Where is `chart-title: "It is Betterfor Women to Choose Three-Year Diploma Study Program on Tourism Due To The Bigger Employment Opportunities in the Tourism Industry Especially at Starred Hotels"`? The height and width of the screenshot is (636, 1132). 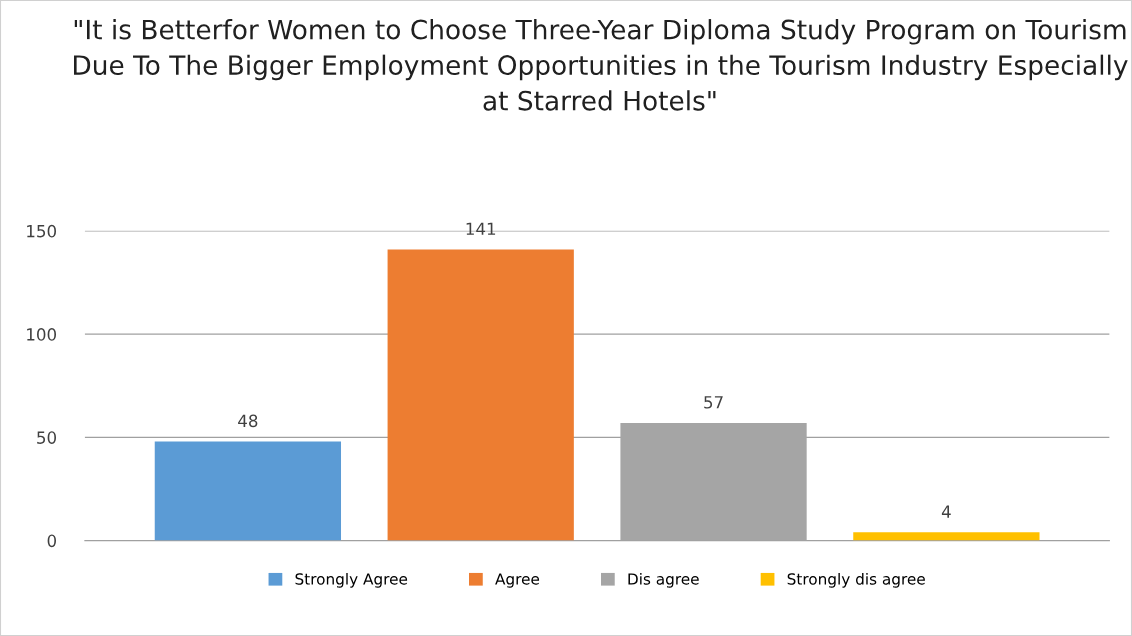 chart-title: "It is Betterfor Women to Choose Three-Year Diploma Study Program on Tourism Due To The Bigger Employment Opportunities in the Tourism Industry Especially at Starred Hotels" is located at coordinates (601, 65).